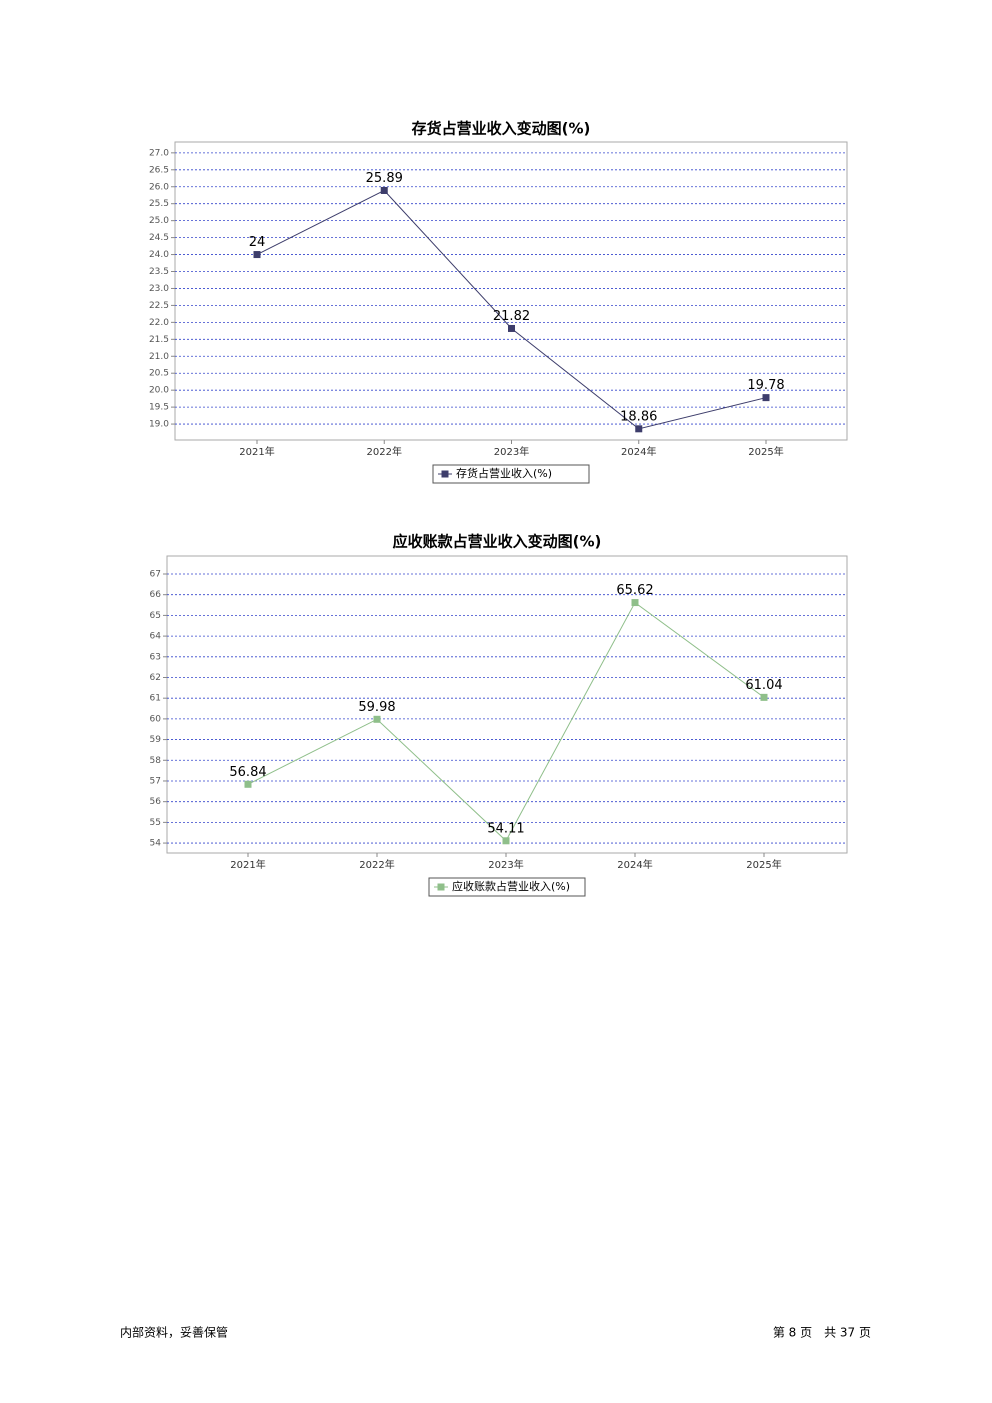  Describe the element at coordinates (376, 707) in the screenshot. I see `data-label: 59.98` at that location.